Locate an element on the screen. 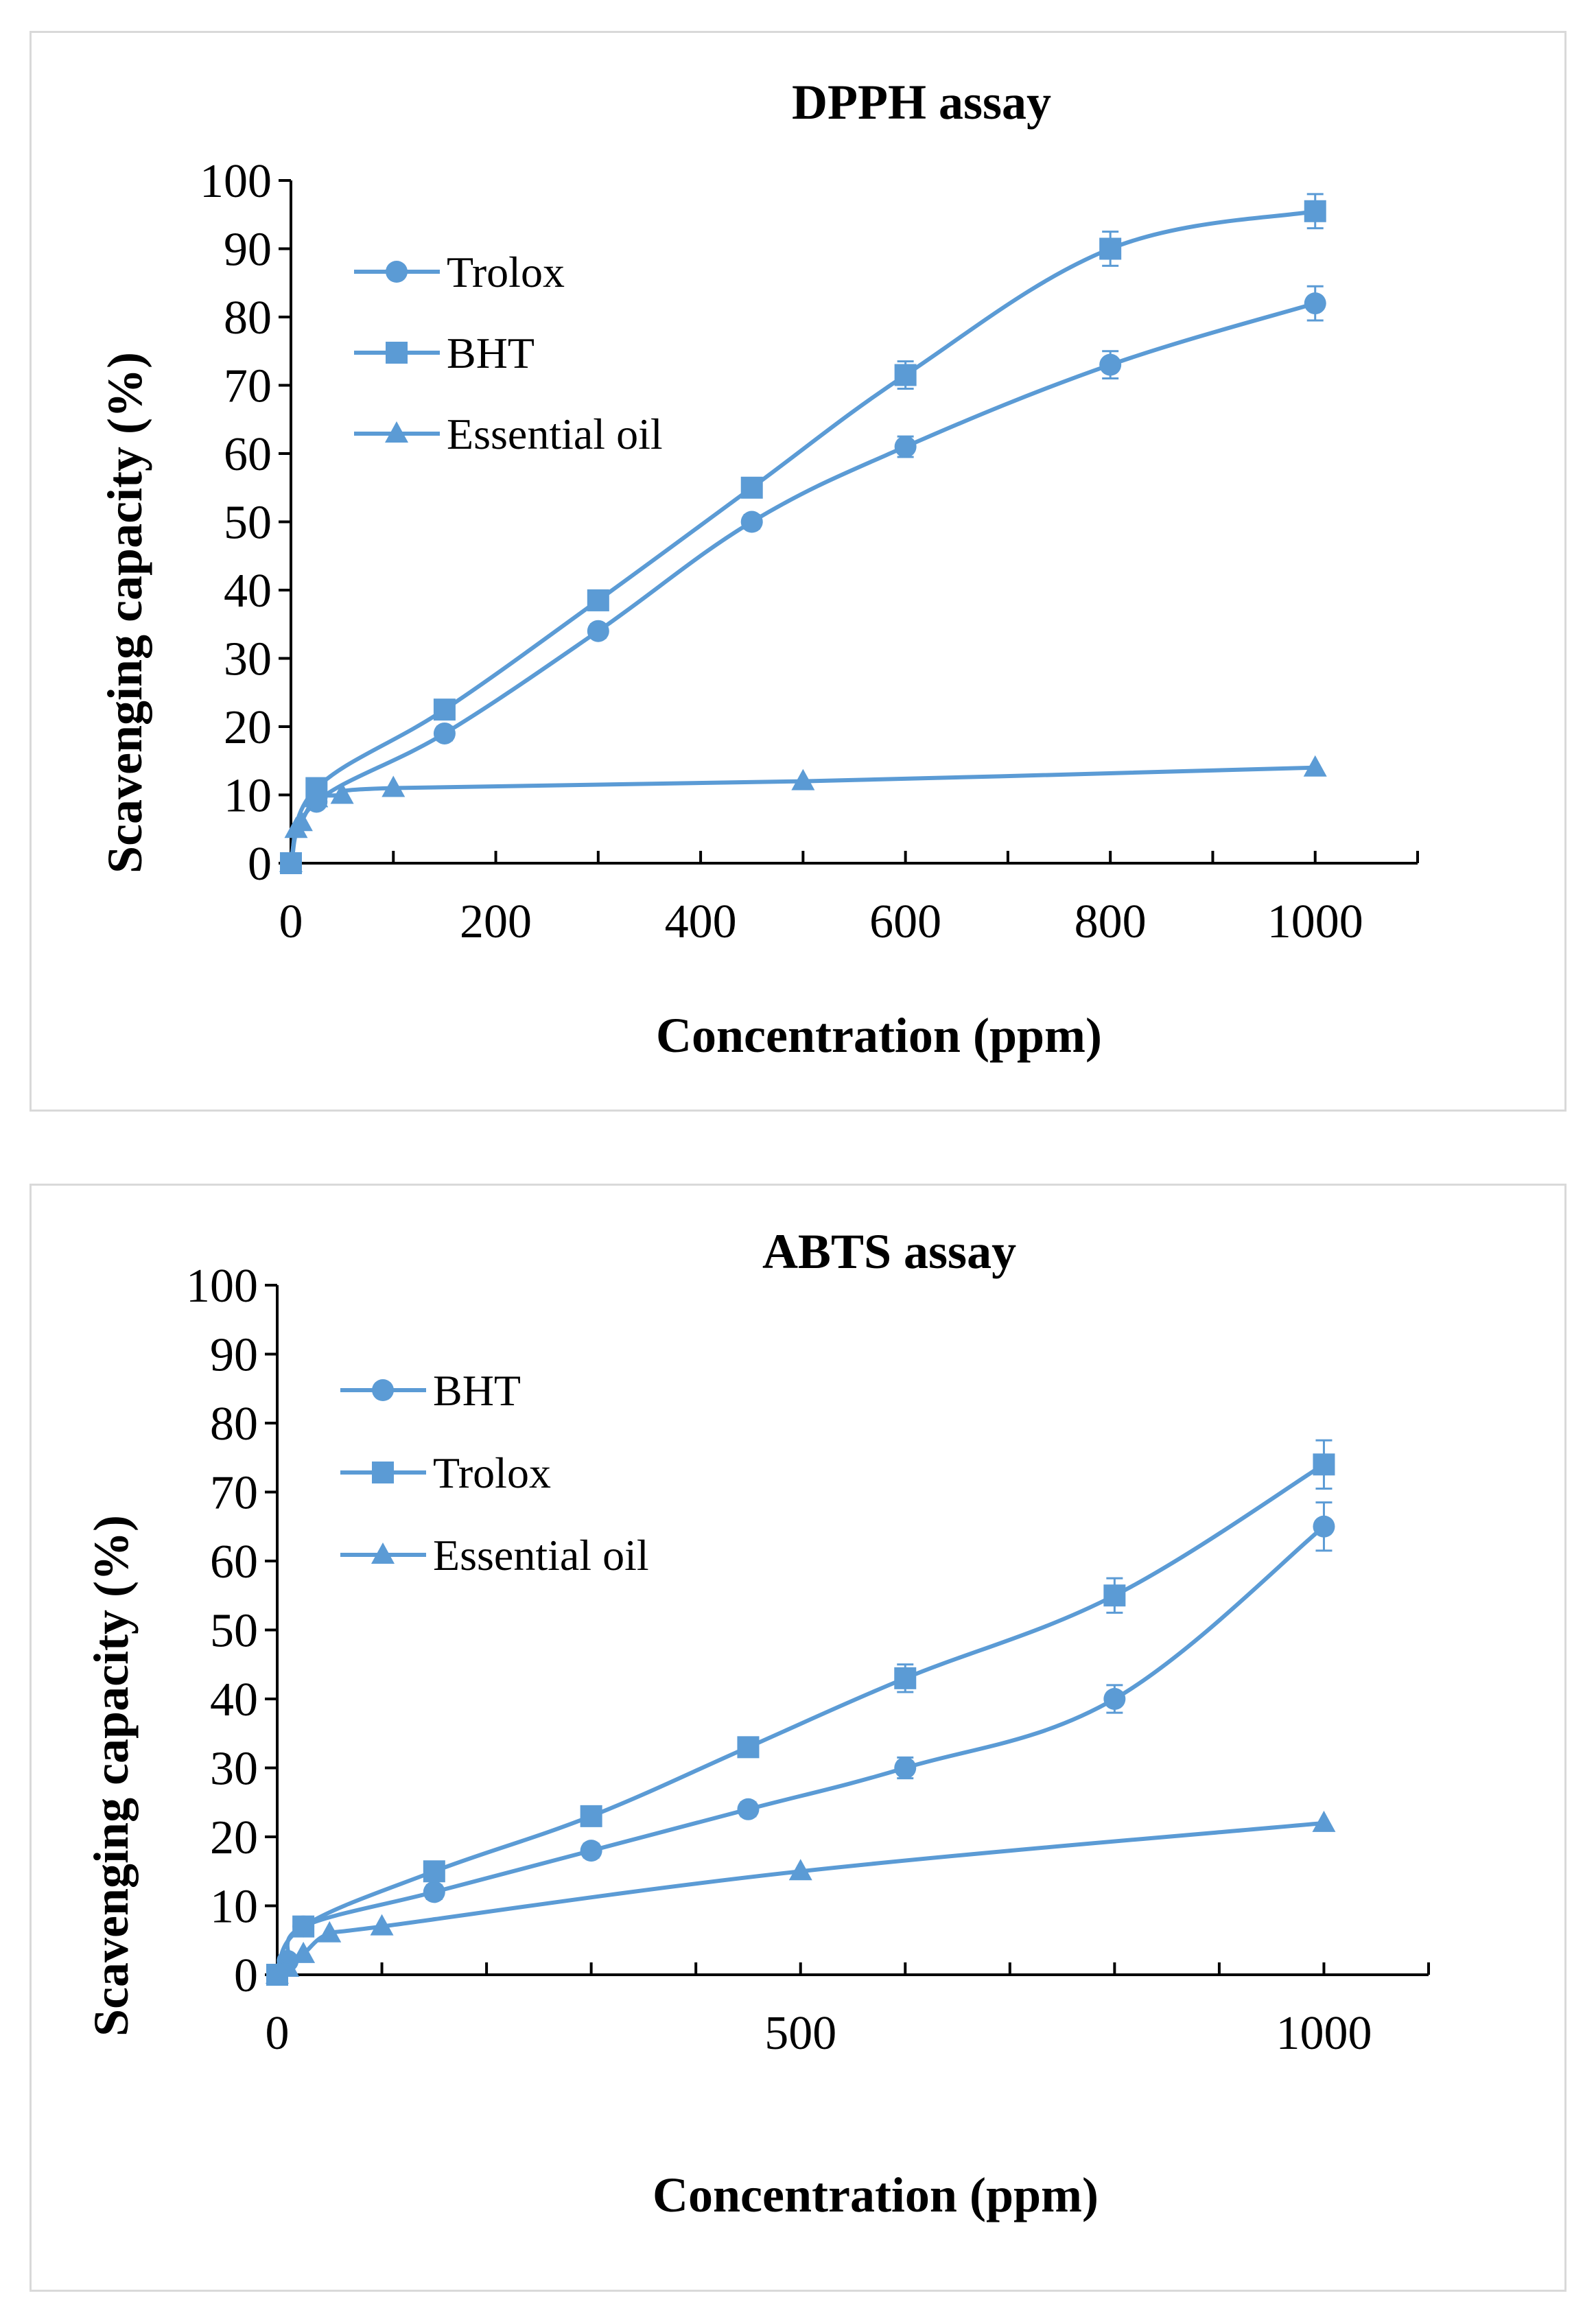 This screenshot has height=2300, width=1596. dpph-y-tick-label: 60 is located at coordinates (248, 455).